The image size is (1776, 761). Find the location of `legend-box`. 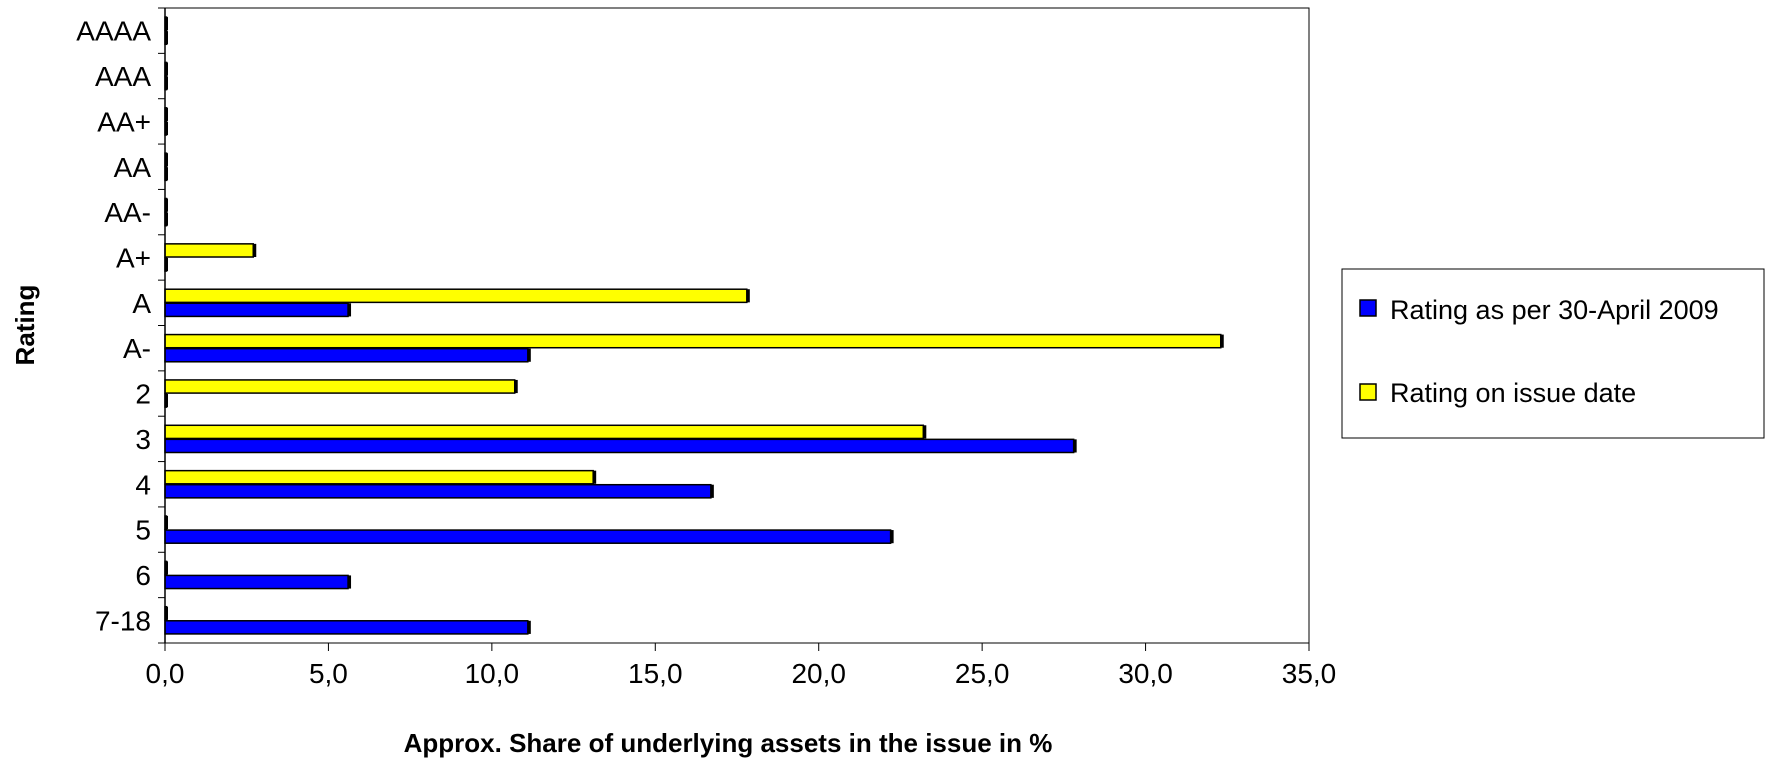

legend-box is located at coordinates (1553, 353).